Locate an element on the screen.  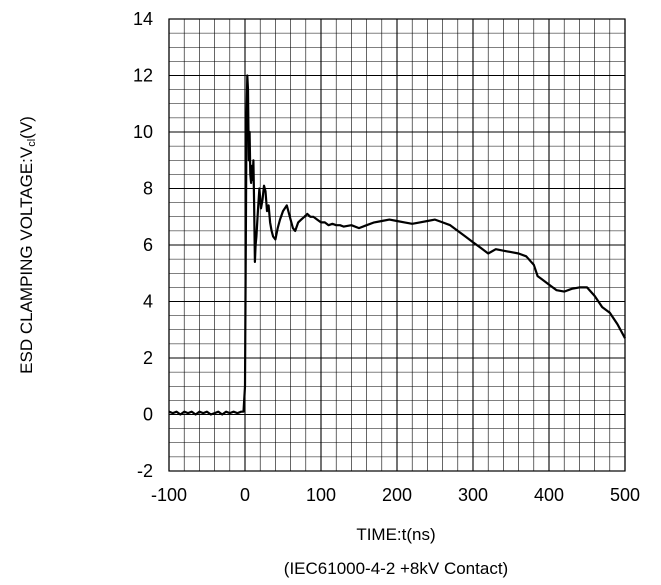
x-tick-labels: -100 0 100 200 300 400 500 is located at coordinates (395, 495).